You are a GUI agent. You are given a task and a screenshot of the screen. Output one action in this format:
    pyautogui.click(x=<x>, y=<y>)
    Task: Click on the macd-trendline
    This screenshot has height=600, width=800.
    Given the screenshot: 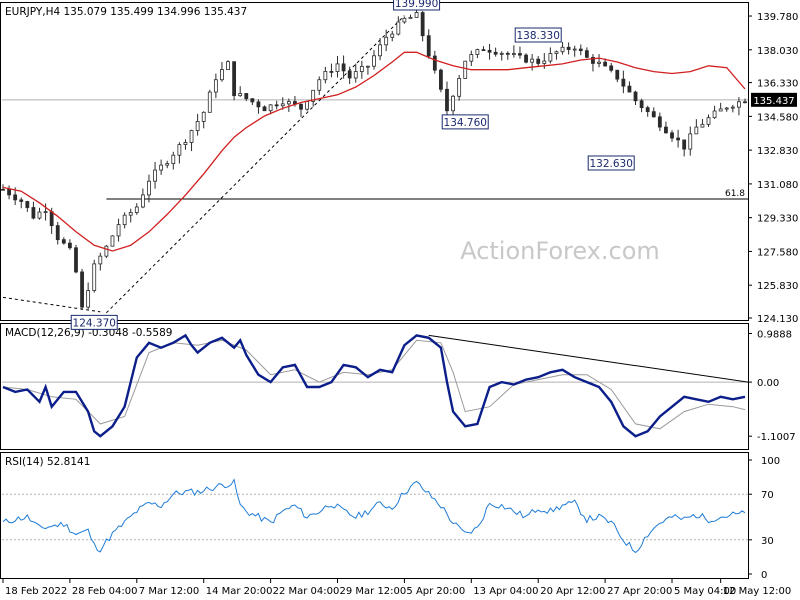 What is the action you would take?
    pyautogui.click(x=588, y=358)
    